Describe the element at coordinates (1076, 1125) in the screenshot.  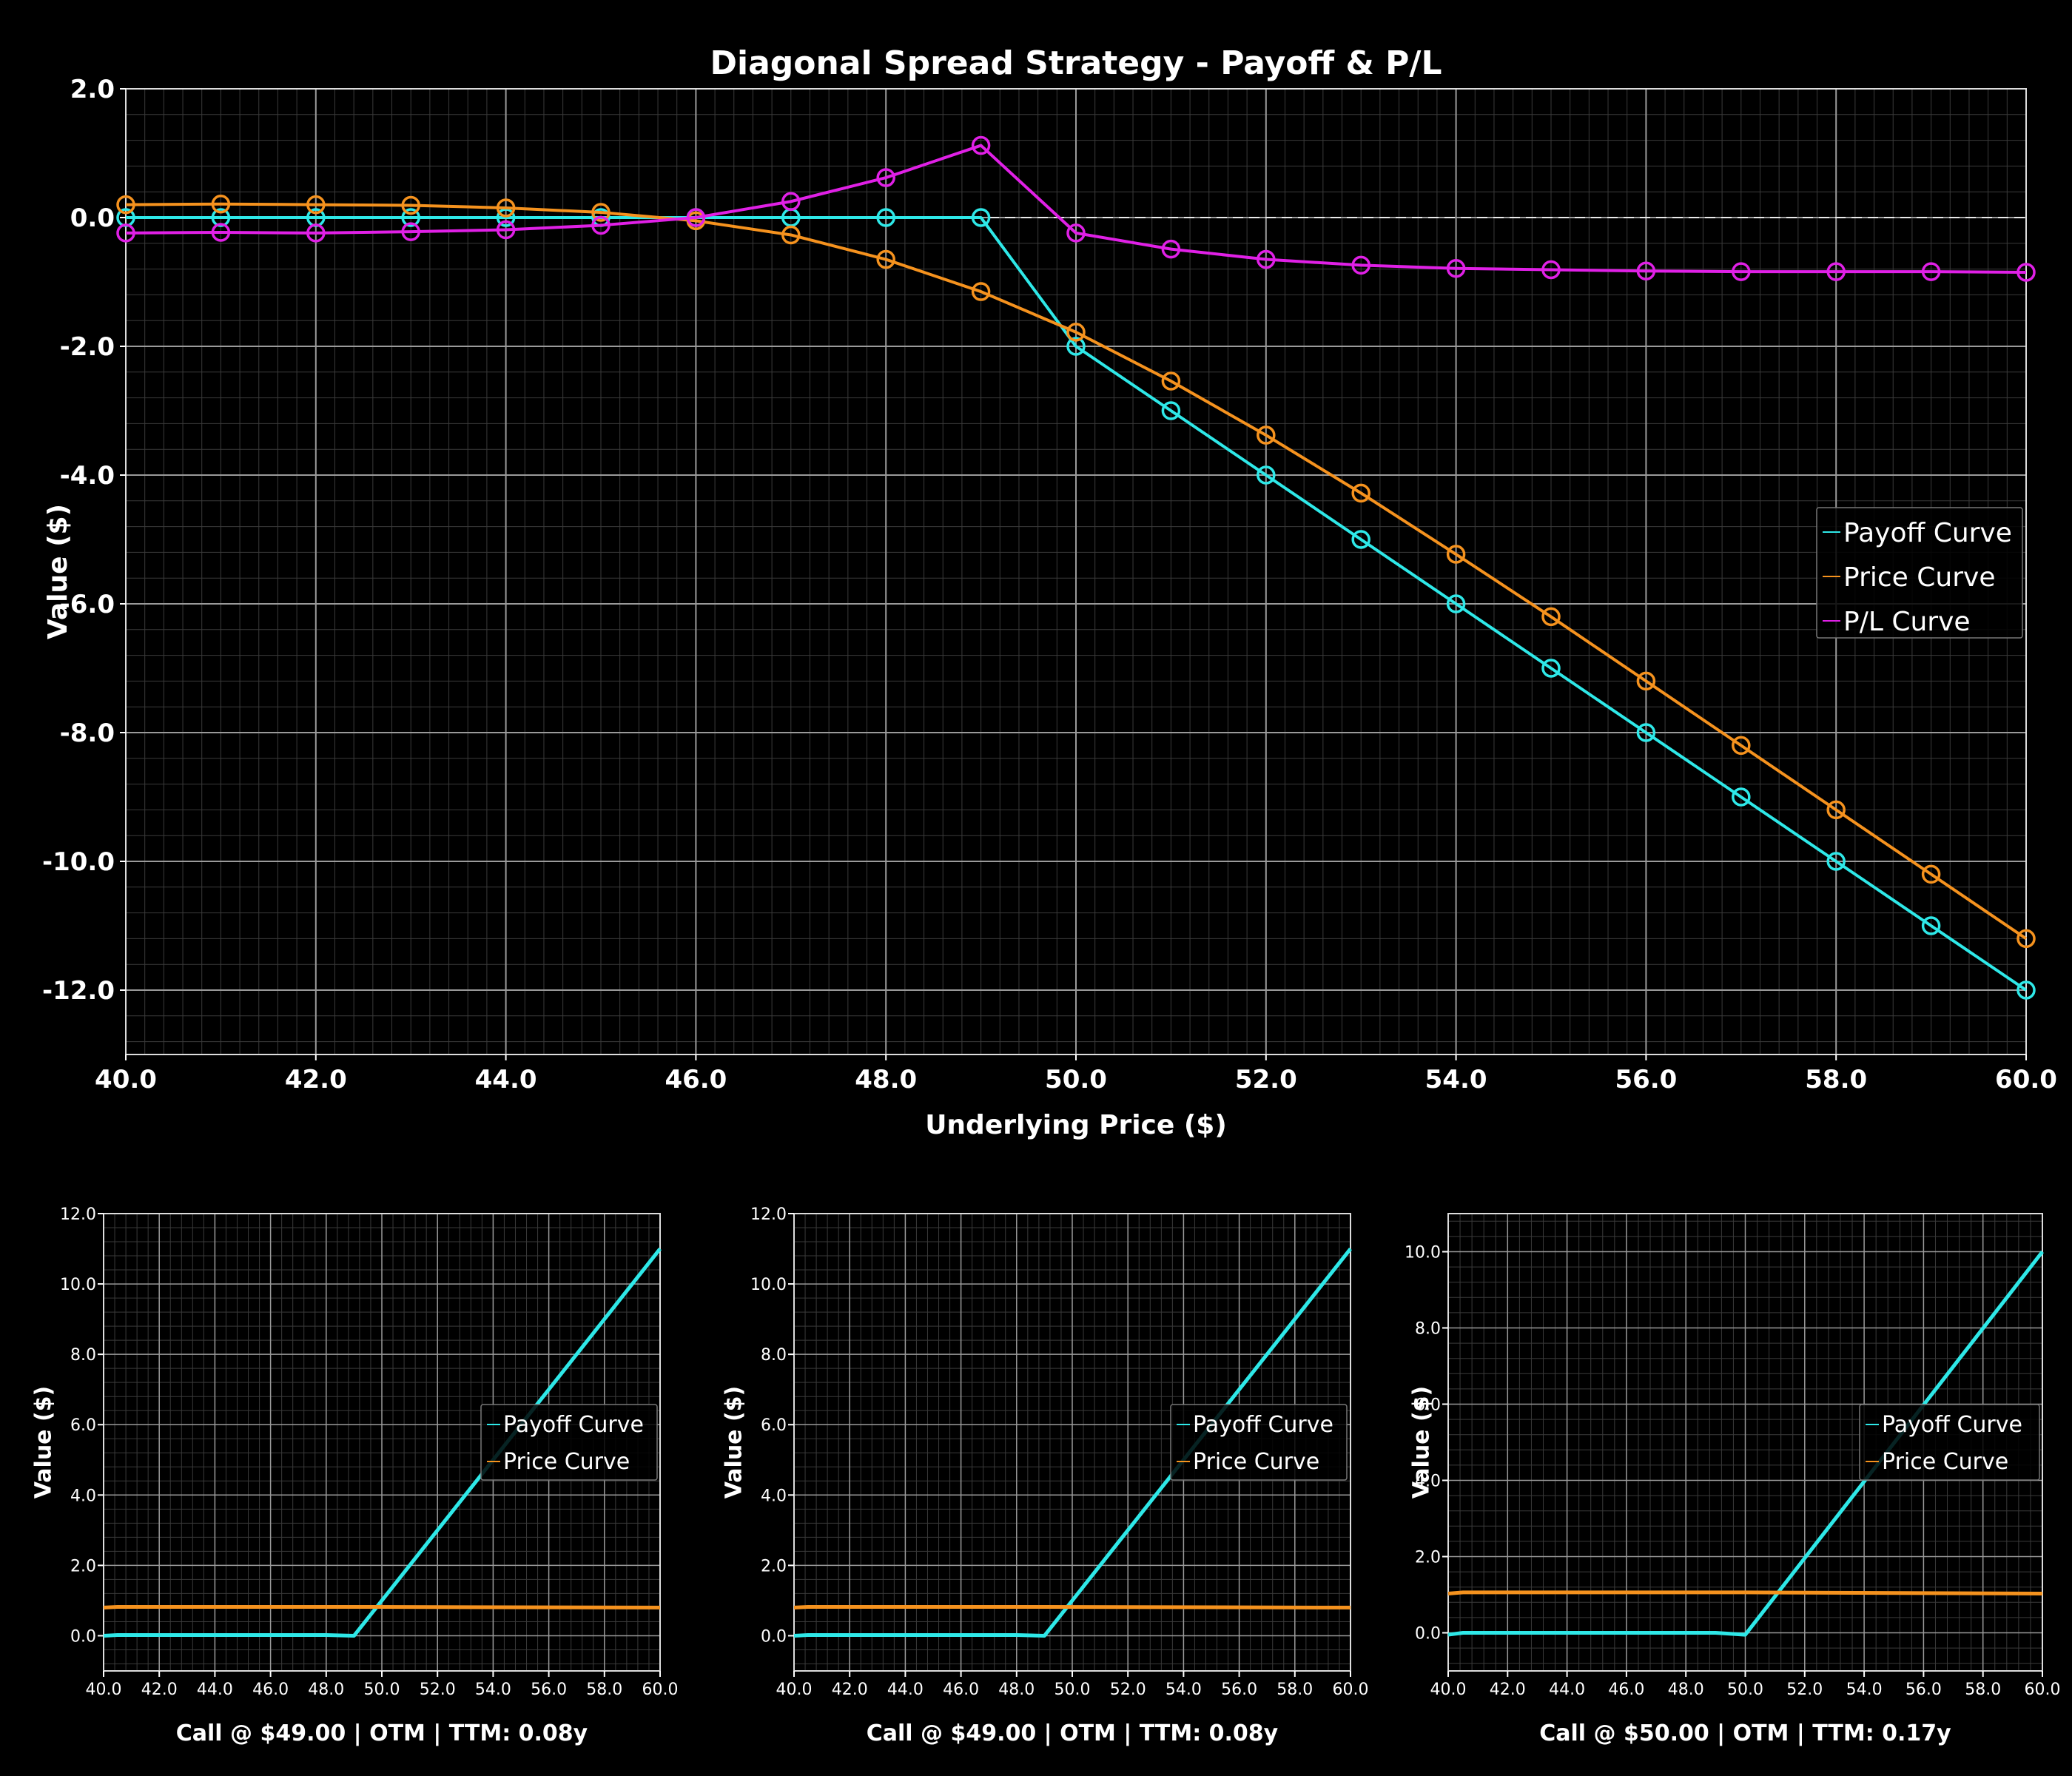
I see `x-axis-label: Underlying Price ($)` at that location.